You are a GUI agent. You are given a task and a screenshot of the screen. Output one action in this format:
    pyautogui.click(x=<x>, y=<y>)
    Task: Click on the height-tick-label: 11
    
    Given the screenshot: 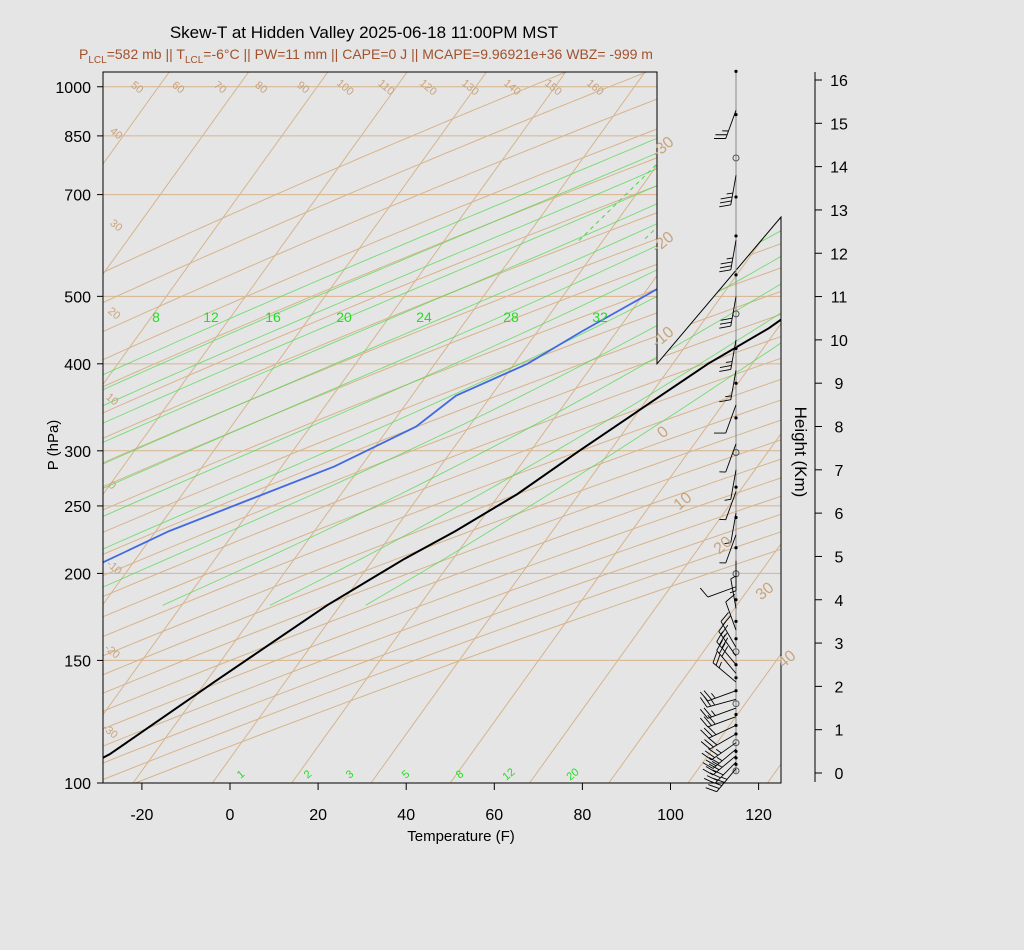 What is the action you would take?
    pyautogui.click(x=839, y=298)
    